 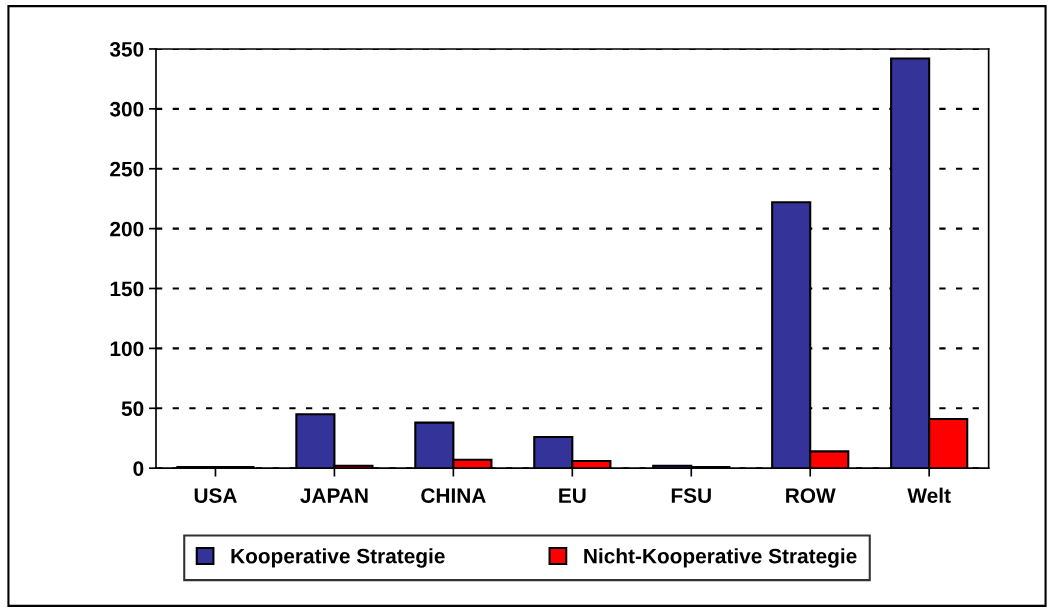 What do you see at coordinates (127, 349) in the screenshot?
I see `y-tick-label: 100` at bounding box center [127, 349].